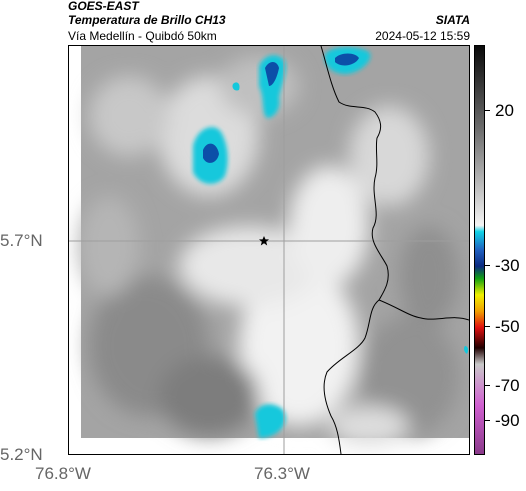 The width and height of the screenshot is (526, 491). I want to click on colorbar-label: -30, so click(507, 265).